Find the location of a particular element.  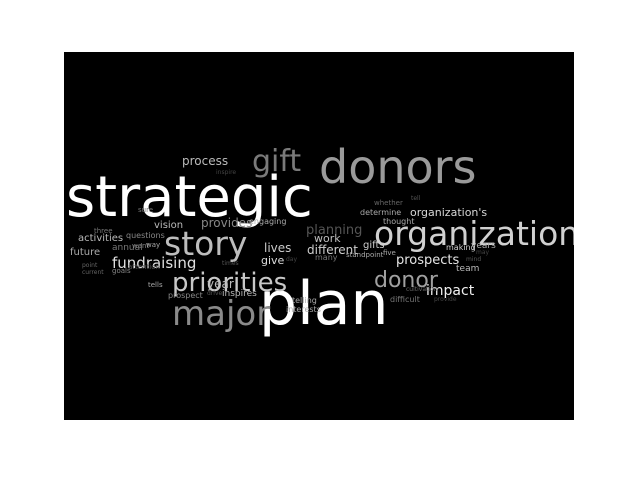

word-annual: annual is located at coordinates (127, 248).